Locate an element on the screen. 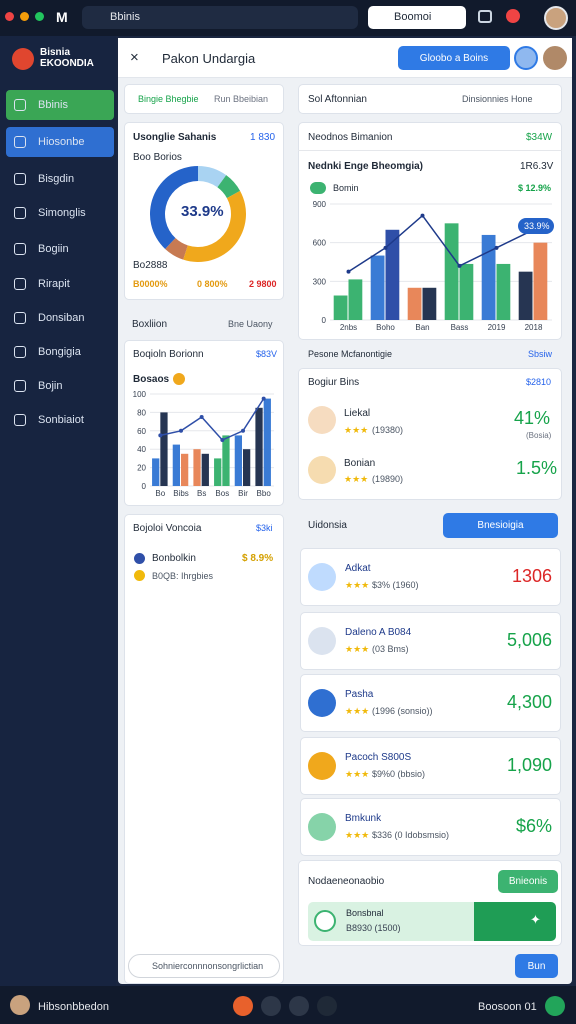 The height and width of the screenshot is (1024, 576). x-tick-label: Bir is located at coordinates (243, 493).